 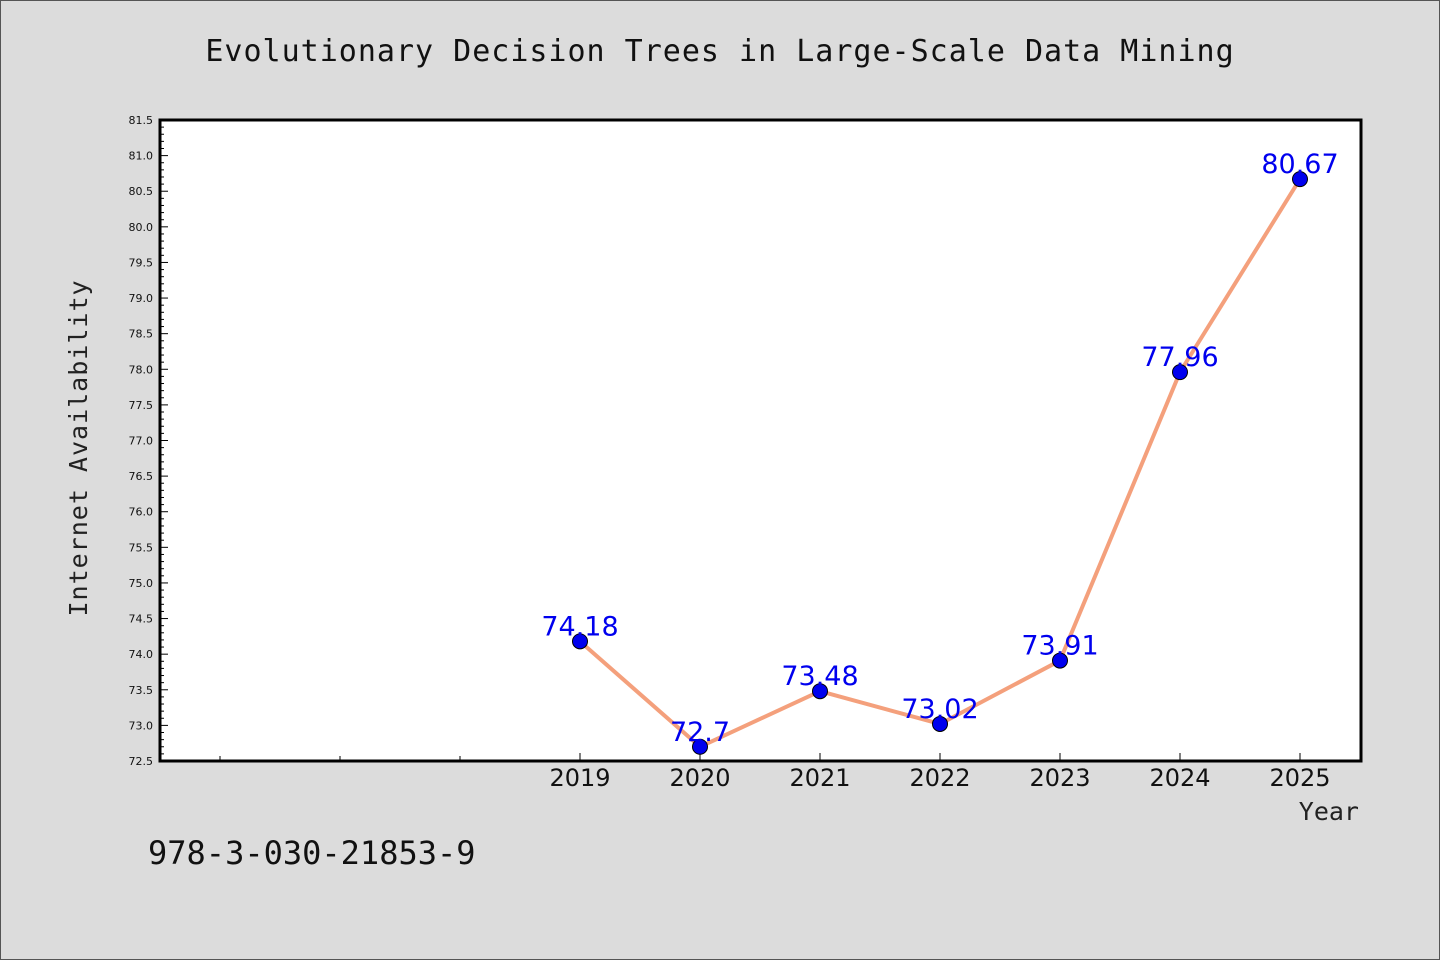 What do you see at coordinates (819, 778) in the screenshot?
I see `x-tick-label: 2021` at bounding box center [819, 778].